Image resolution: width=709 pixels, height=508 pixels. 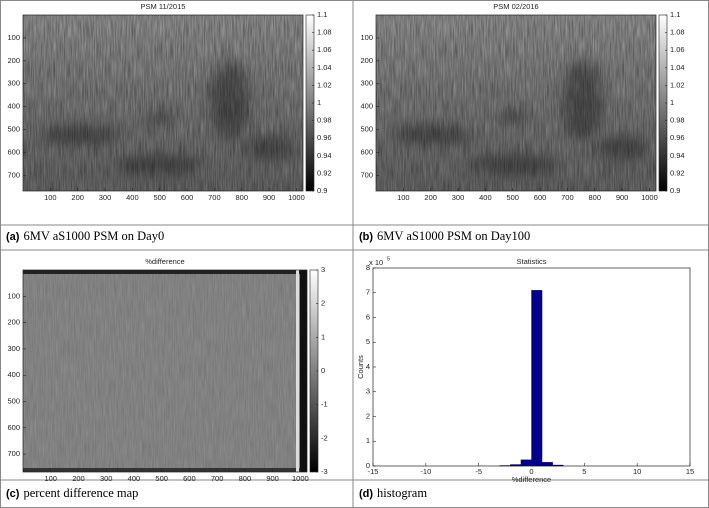 What do you see at coordinates (531, 479) in the screenshot?
I see `x-axis-label: %difference` at bounding box center [531, 479].